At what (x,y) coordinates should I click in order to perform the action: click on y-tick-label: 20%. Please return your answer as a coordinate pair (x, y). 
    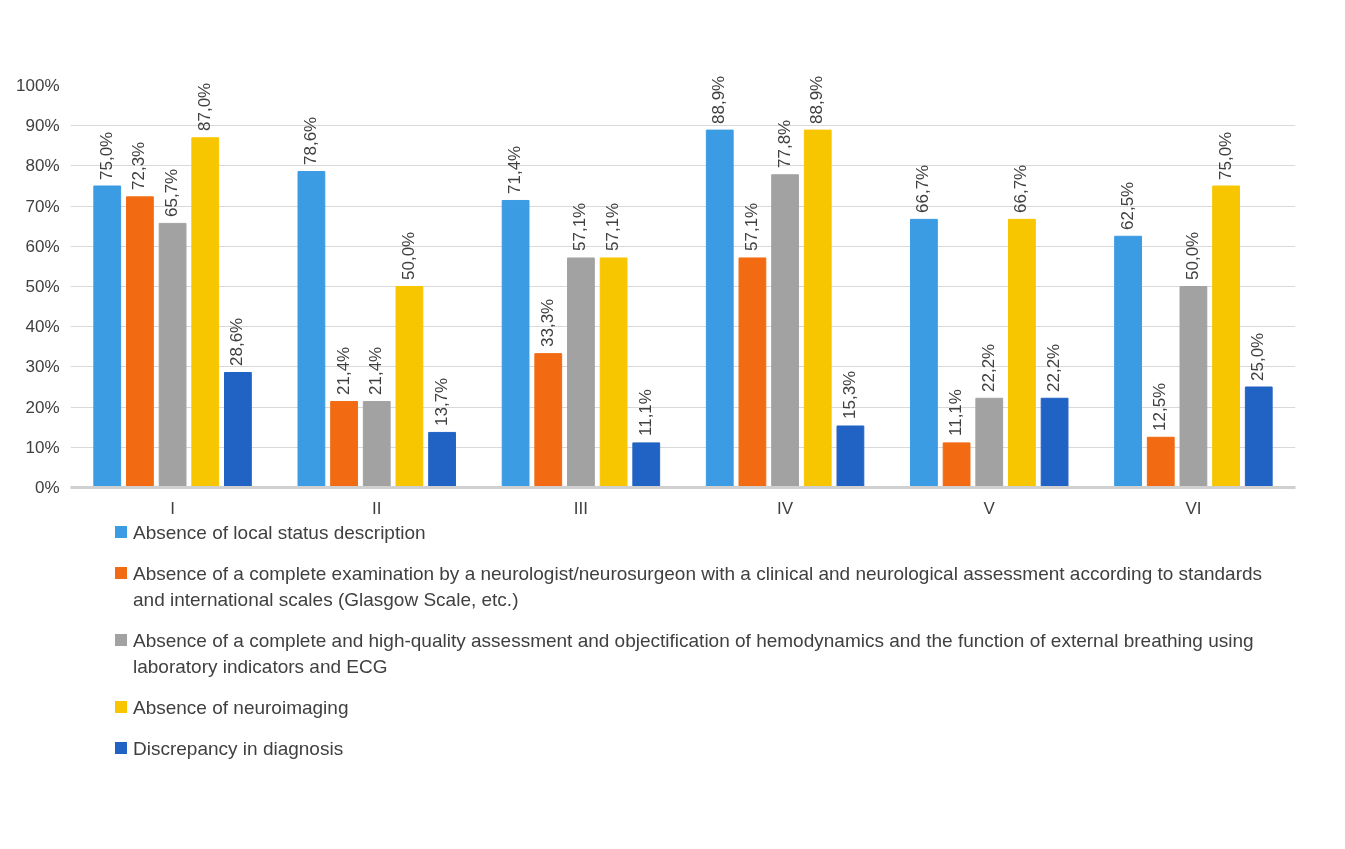
    Looking at the image, I should click on (42, 407).